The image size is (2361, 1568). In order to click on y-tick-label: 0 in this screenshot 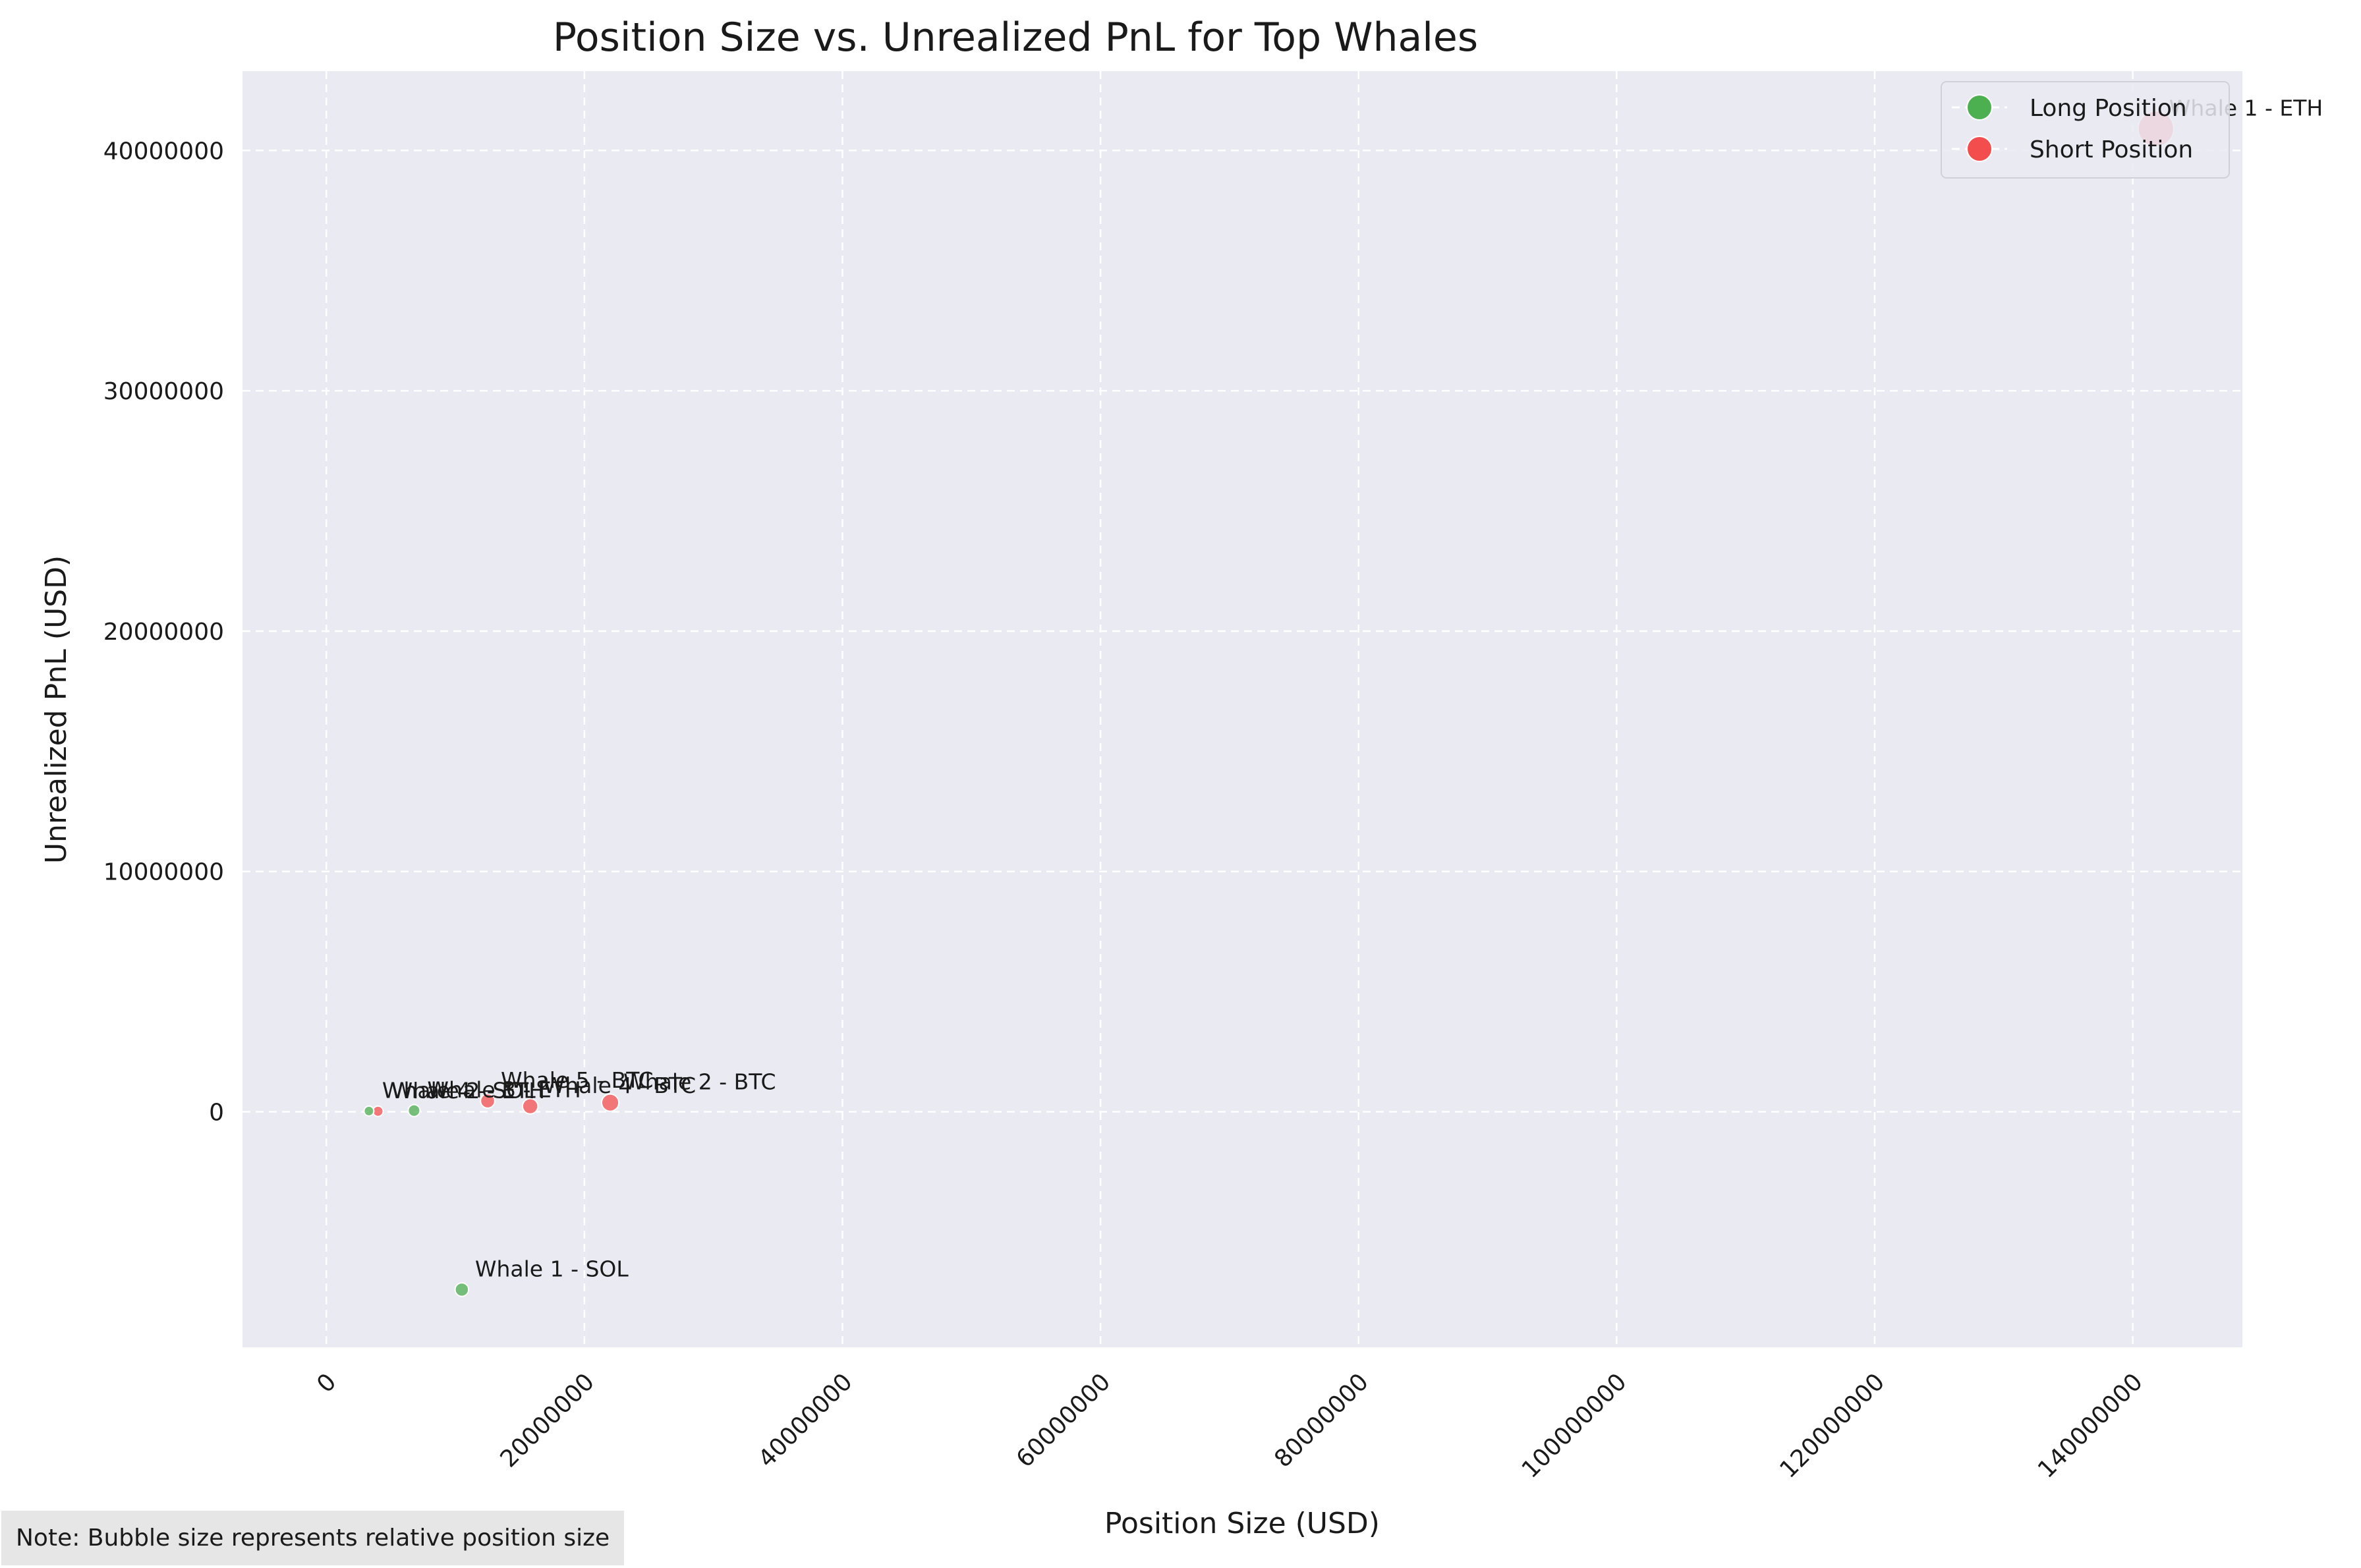, I will do `click(216, 1113)`.